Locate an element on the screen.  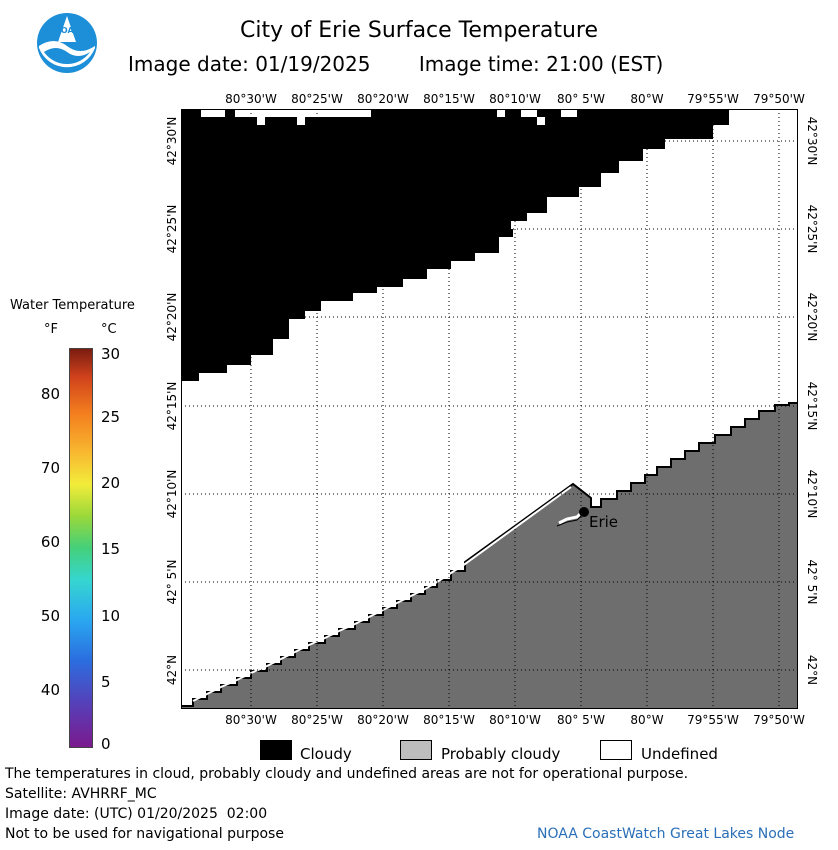
logo-text: NOAA is located at coordinates (67, 30).